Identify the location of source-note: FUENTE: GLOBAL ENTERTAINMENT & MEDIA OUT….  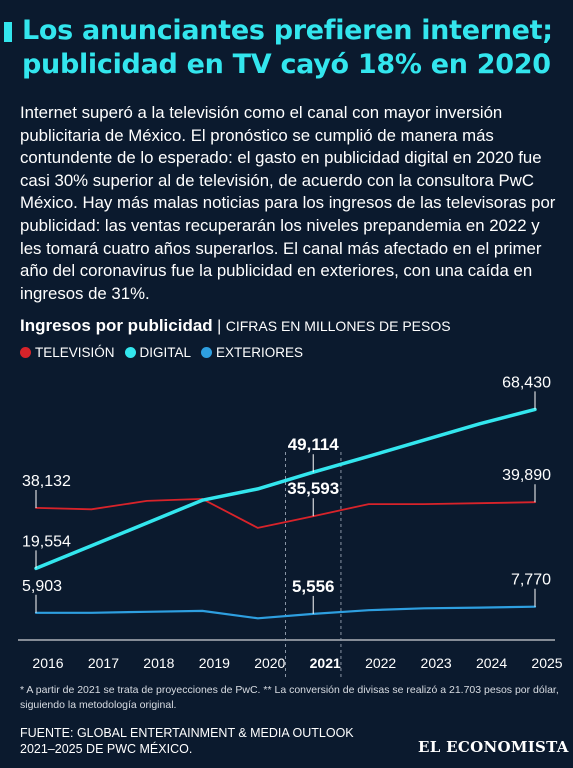
(187, 741).